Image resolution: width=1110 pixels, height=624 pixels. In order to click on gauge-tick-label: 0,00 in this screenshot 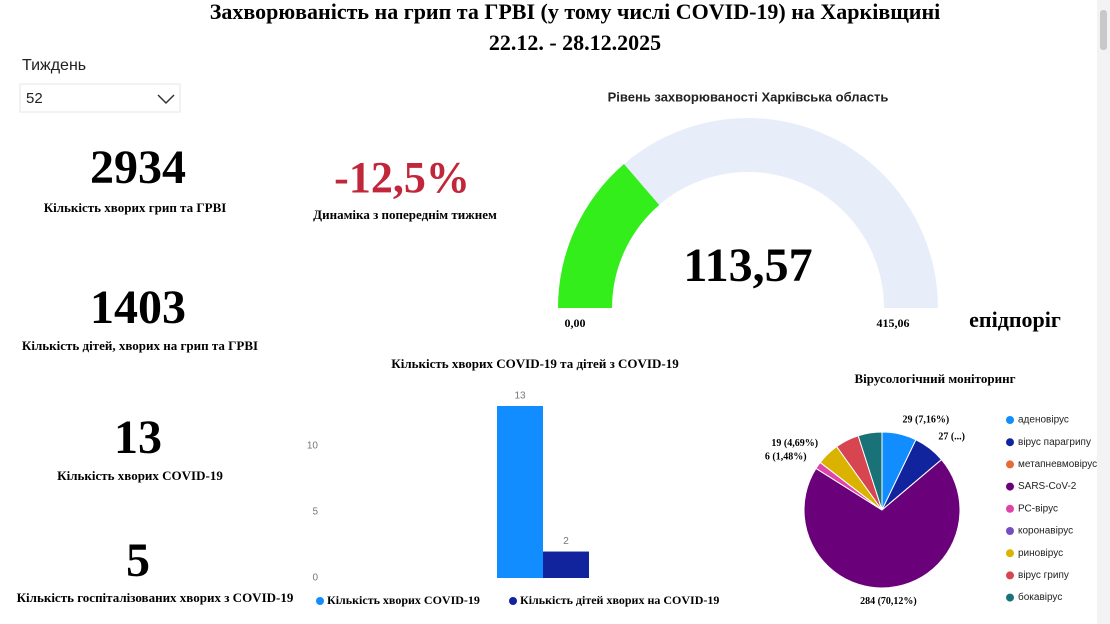, I will do `click(575, 323)`.